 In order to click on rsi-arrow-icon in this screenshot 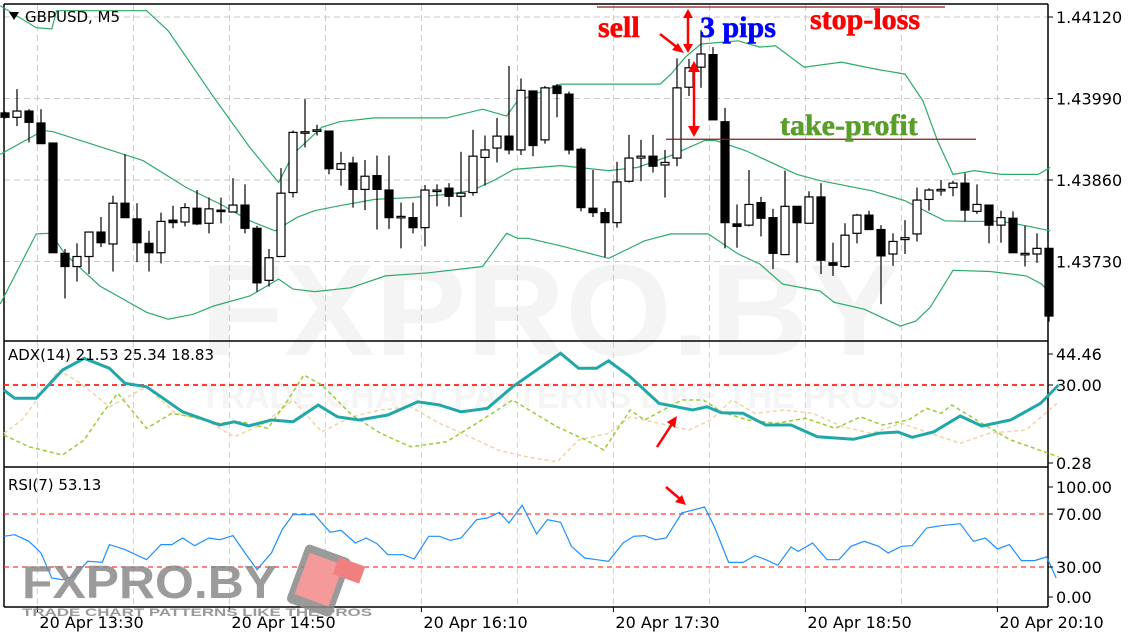, I will do `click(675, 495)`.